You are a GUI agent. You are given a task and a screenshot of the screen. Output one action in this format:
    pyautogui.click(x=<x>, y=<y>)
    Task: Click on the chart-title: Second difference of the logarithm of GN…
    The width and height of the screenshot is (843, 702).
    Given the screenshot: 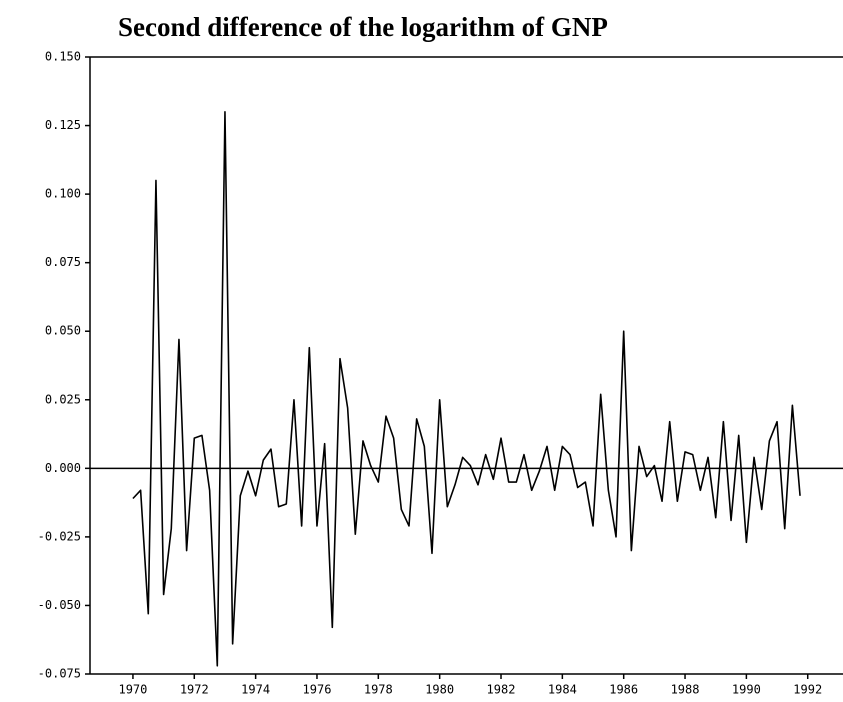 What is the action you would take?
    pyautogui.click(x=363, y=27)
    